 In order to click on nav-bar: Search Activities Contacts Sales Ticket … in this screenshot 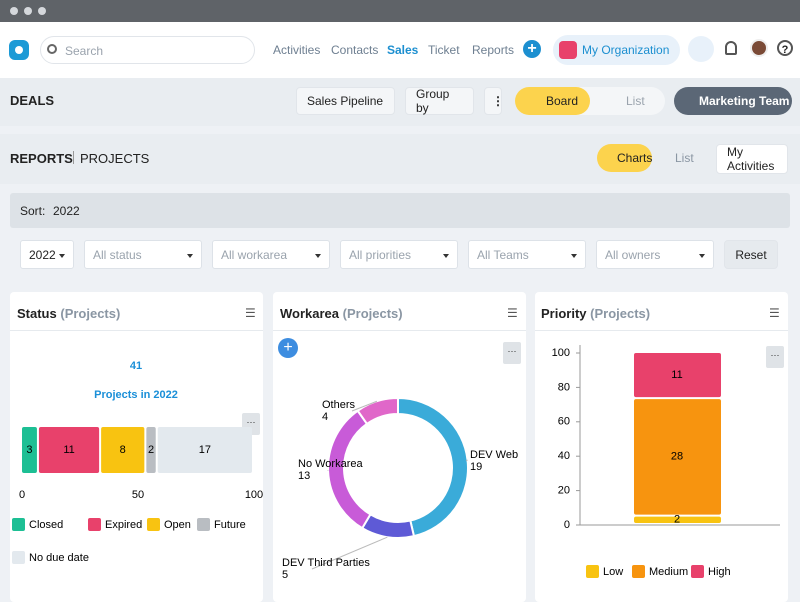, I will do `click(400, 50)`.